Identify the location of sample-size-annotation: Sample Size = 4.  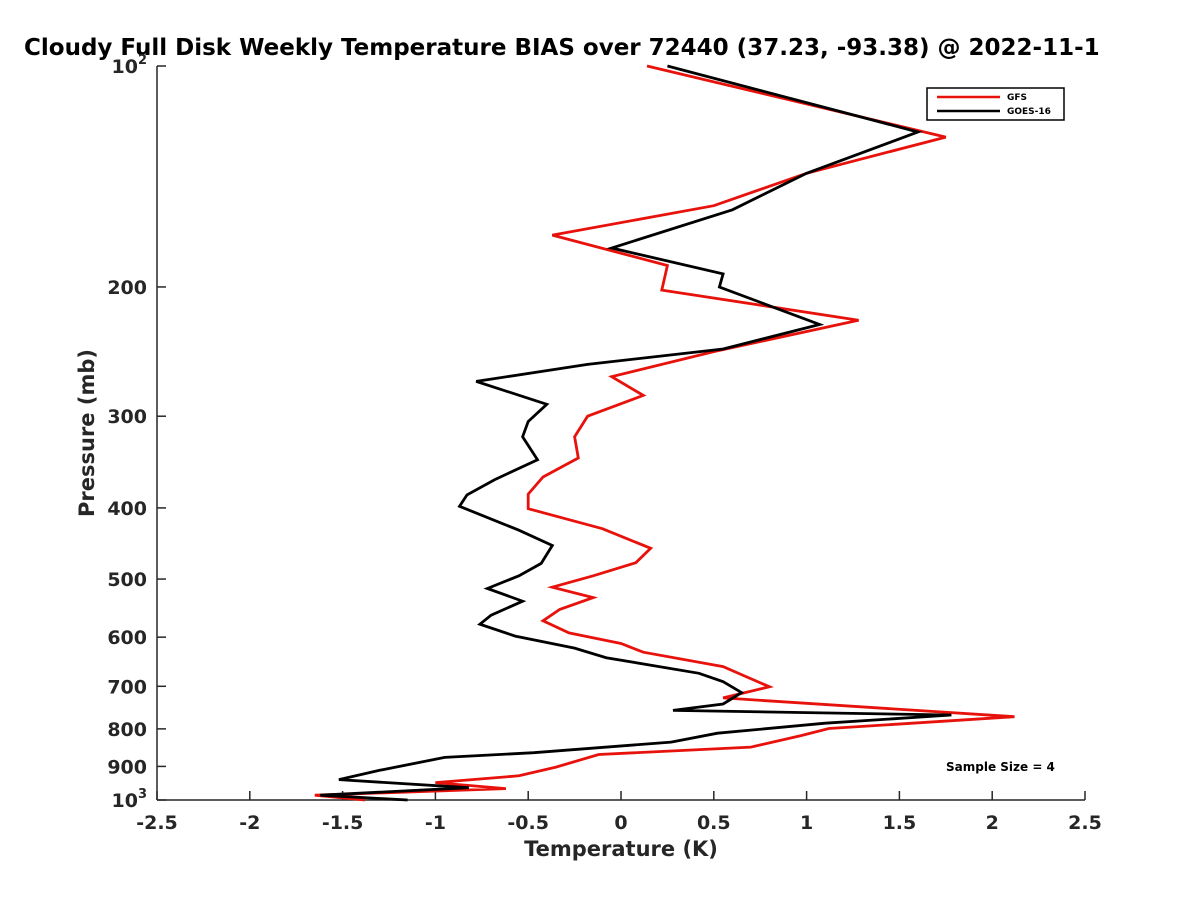
(1000, 767).